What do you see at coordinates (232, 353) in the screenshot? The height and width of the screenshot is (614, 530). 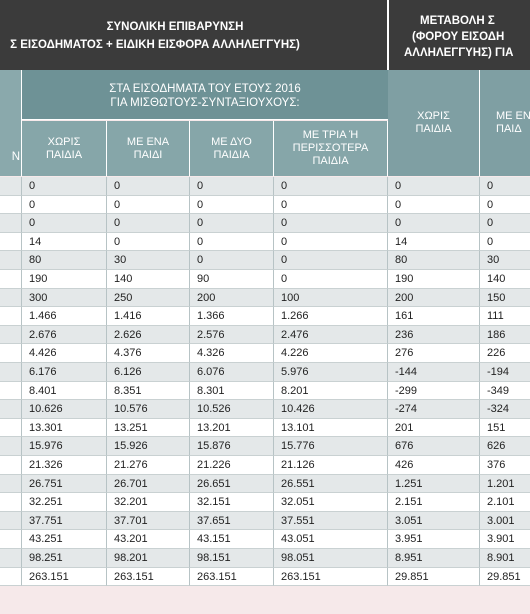 I see `table-cell: 4.326` at bounding box center [232, 353].